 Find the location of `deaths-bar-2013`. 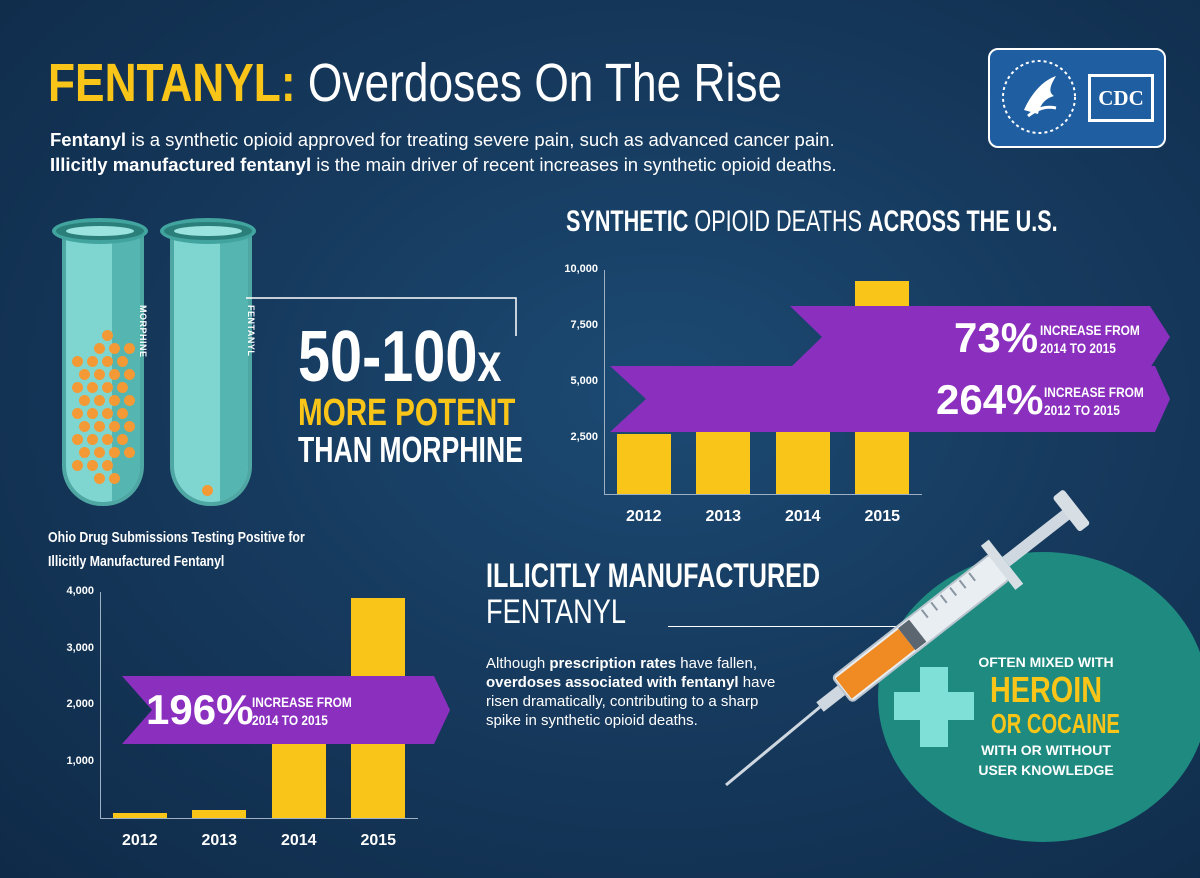

deaths-bar-2013 is located at coordinates (723, 460).